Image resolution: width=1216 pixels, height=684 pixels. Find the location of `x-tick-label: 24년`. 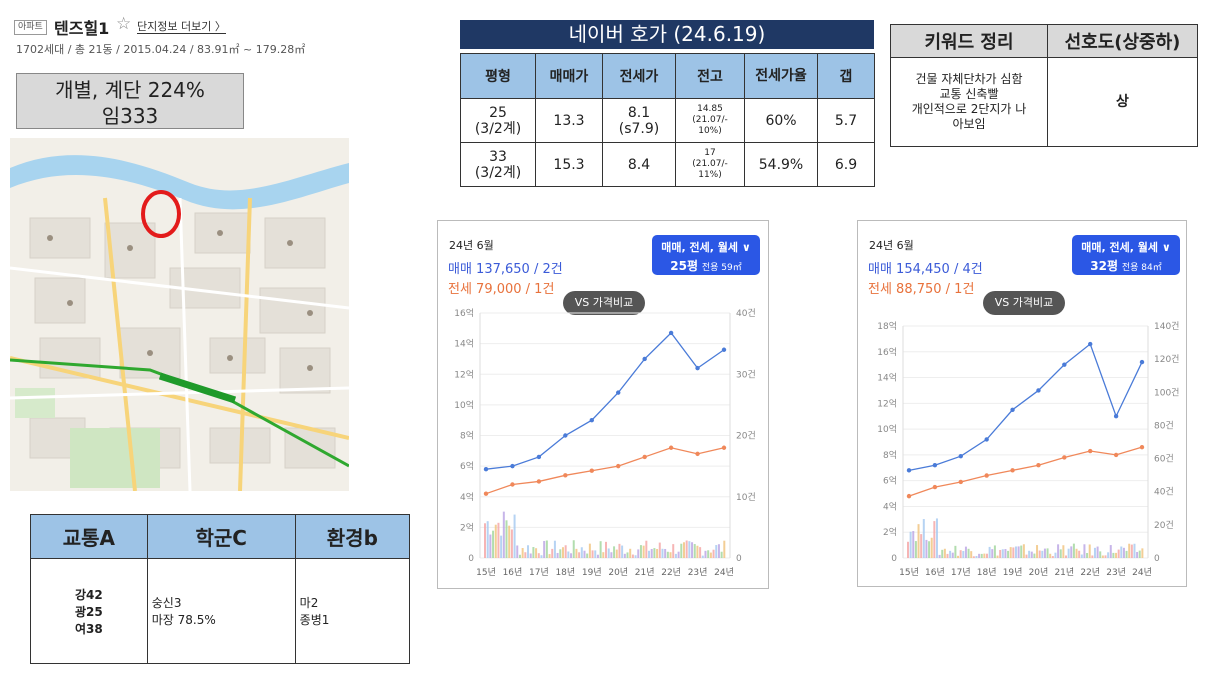

x-tick-label: 24년 is located at coordinates (724, 572).